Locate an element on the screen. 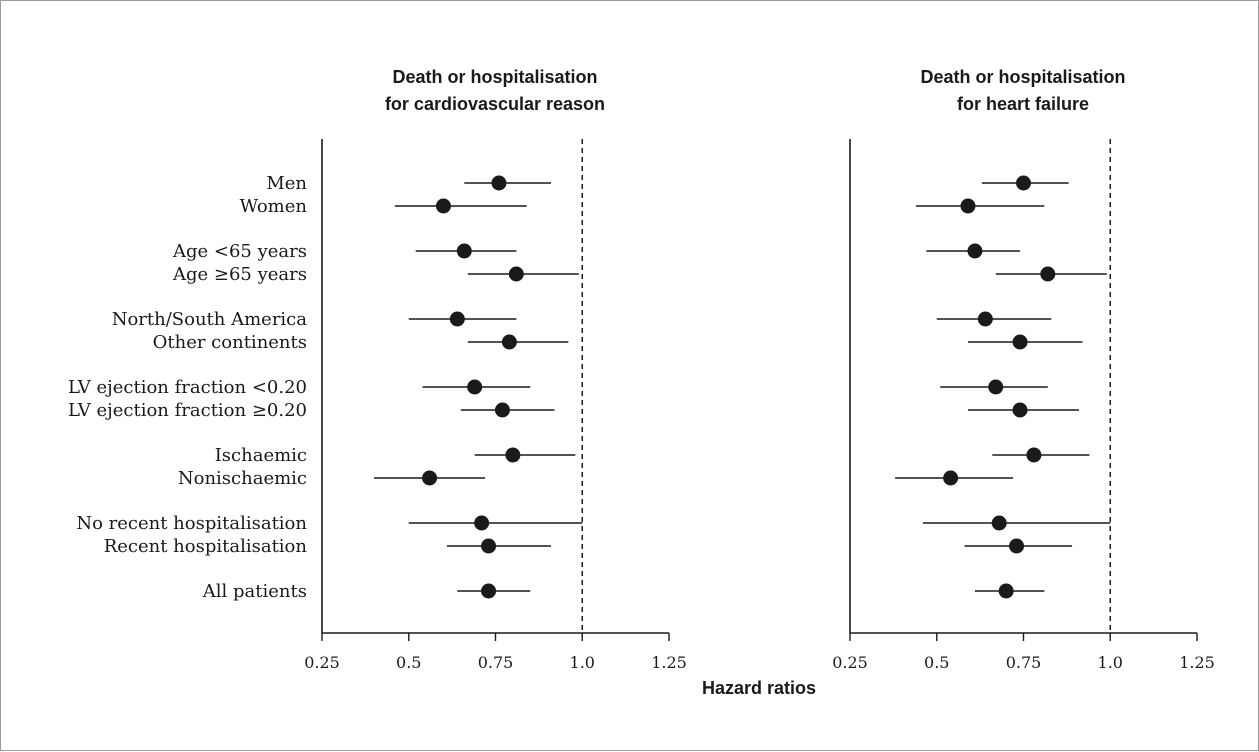 Image resolution: width=1259 pixels, height=752 pixels. category-label: Women is located at coordinates (274, 206).